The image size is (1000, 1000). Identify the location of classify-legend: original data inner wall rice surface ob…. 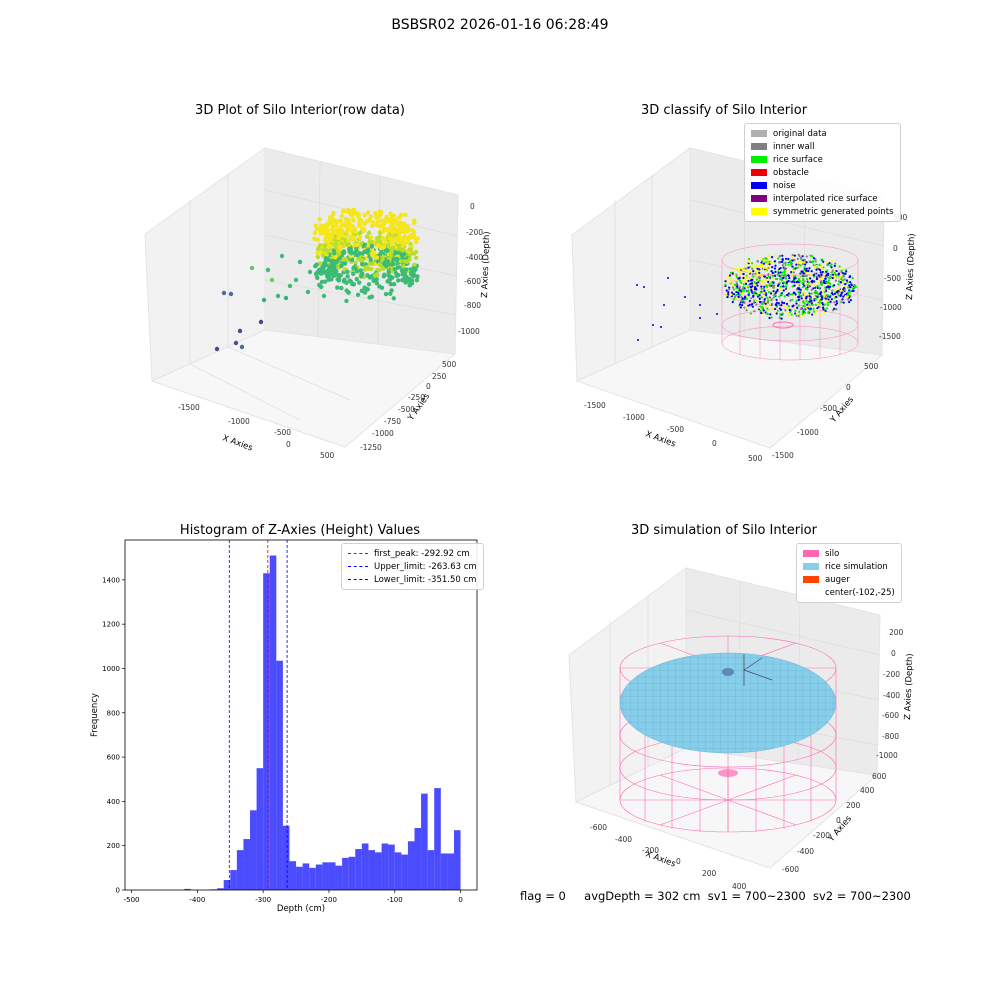
(822, 172).